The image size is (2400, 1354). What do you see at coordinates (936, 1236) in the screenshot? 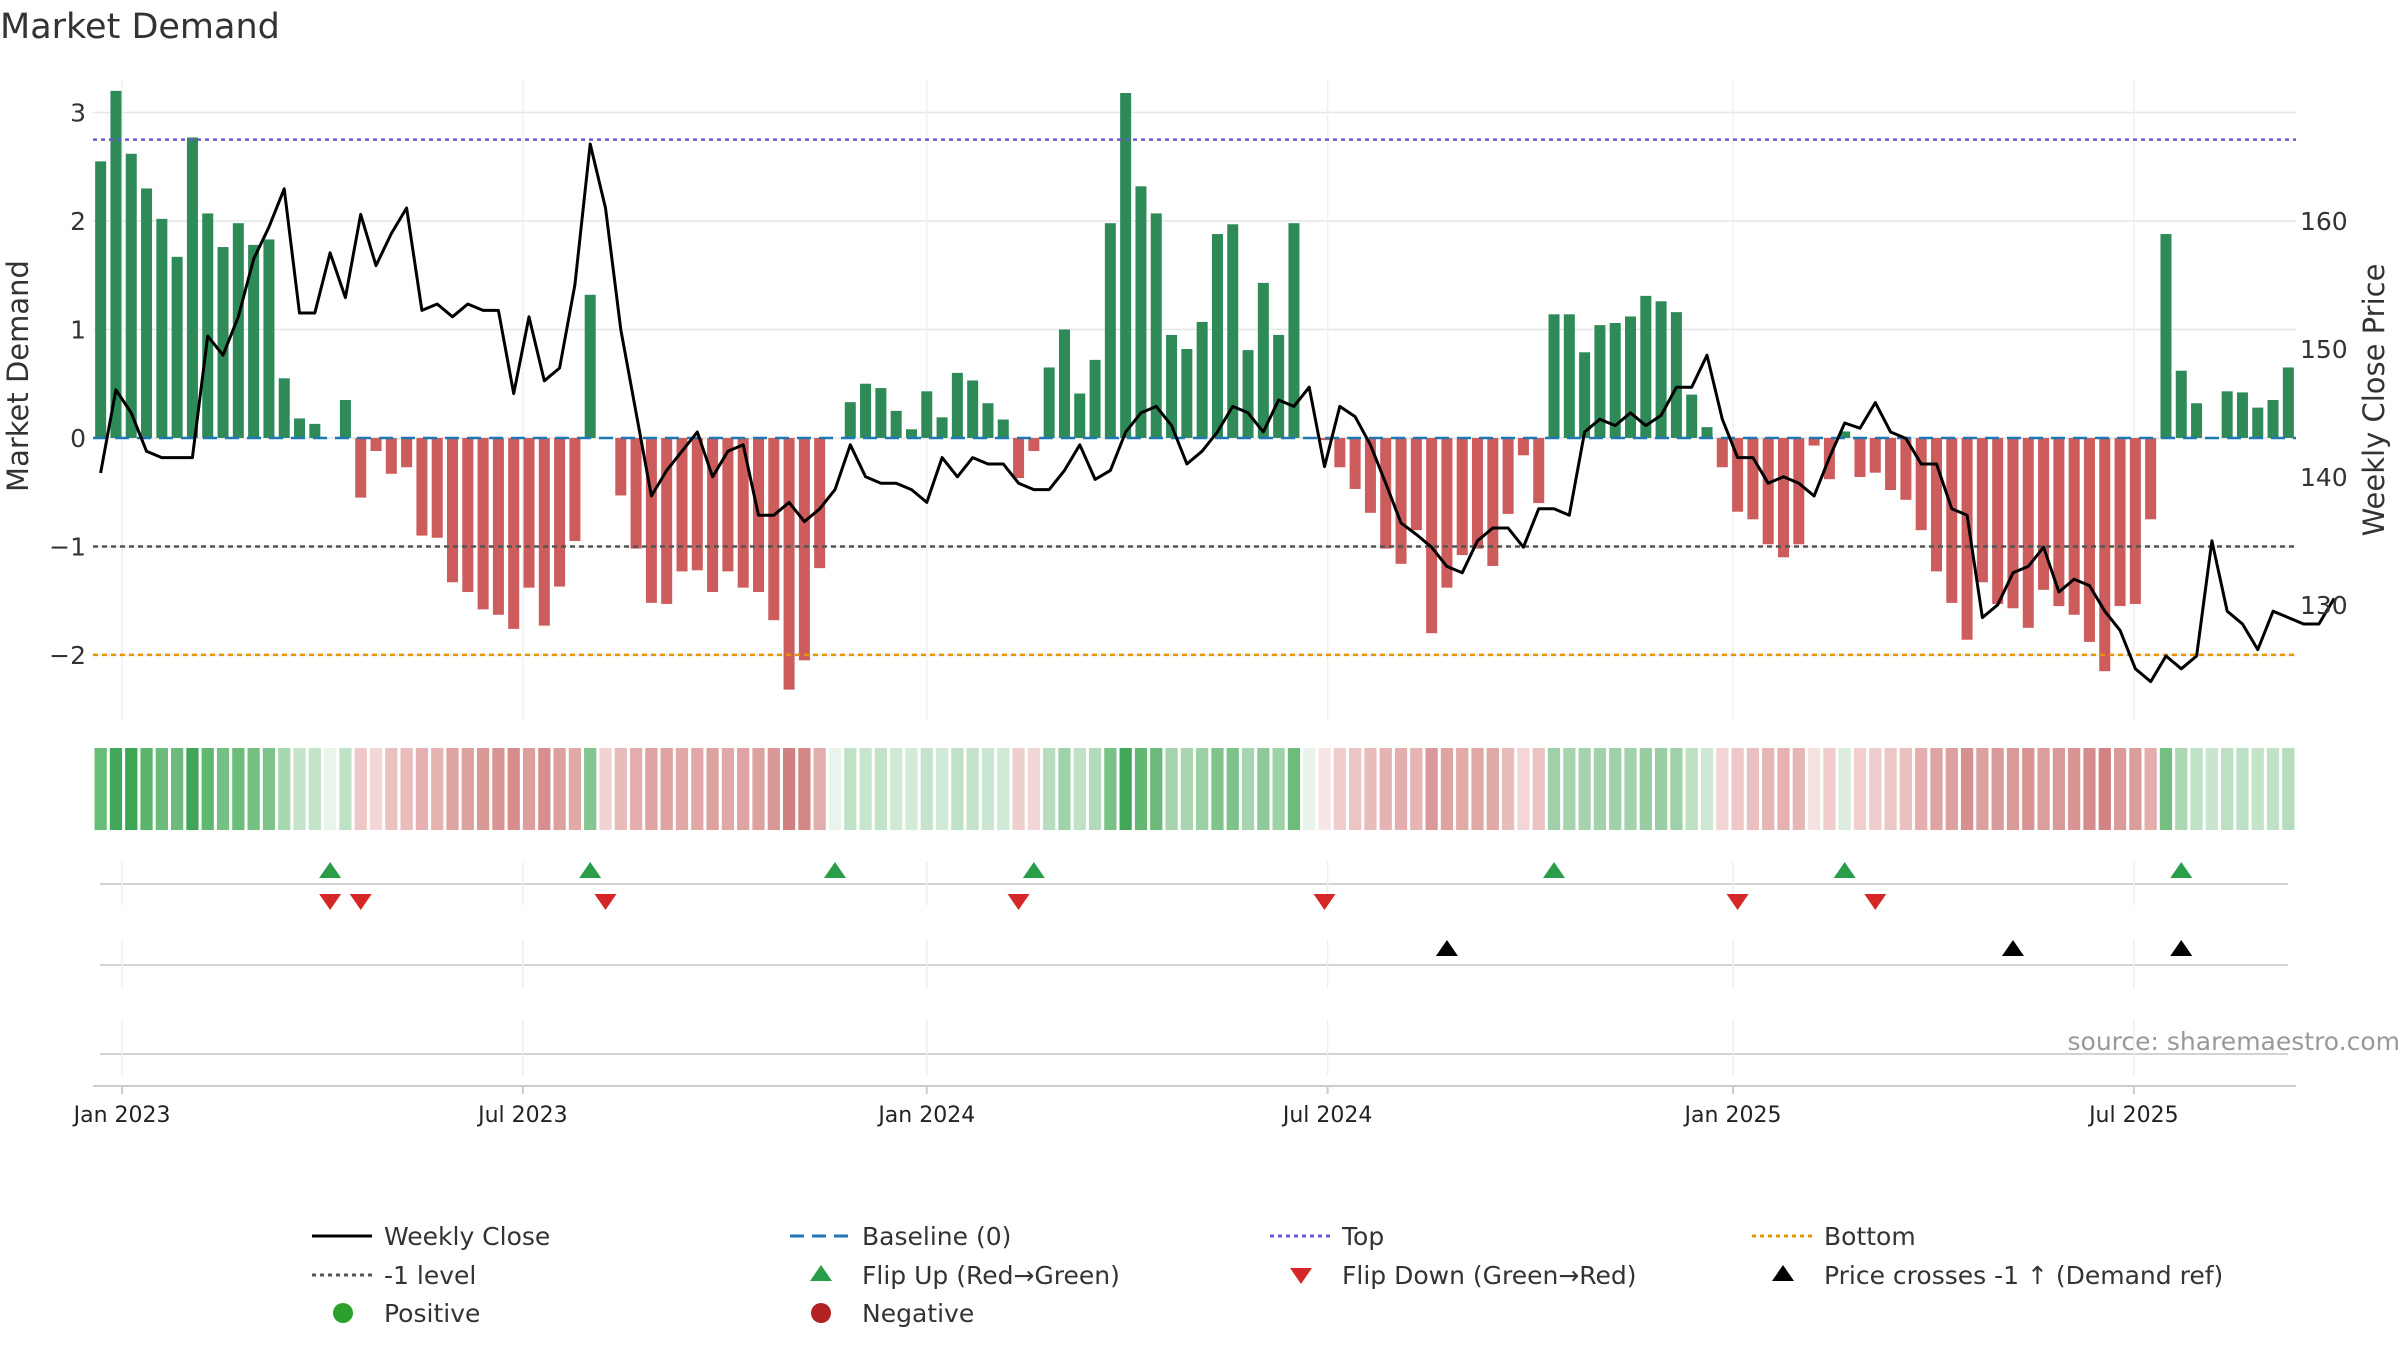
I see `legend-label-baseline: Baseline (0)` at bounding box center [936, 1236].